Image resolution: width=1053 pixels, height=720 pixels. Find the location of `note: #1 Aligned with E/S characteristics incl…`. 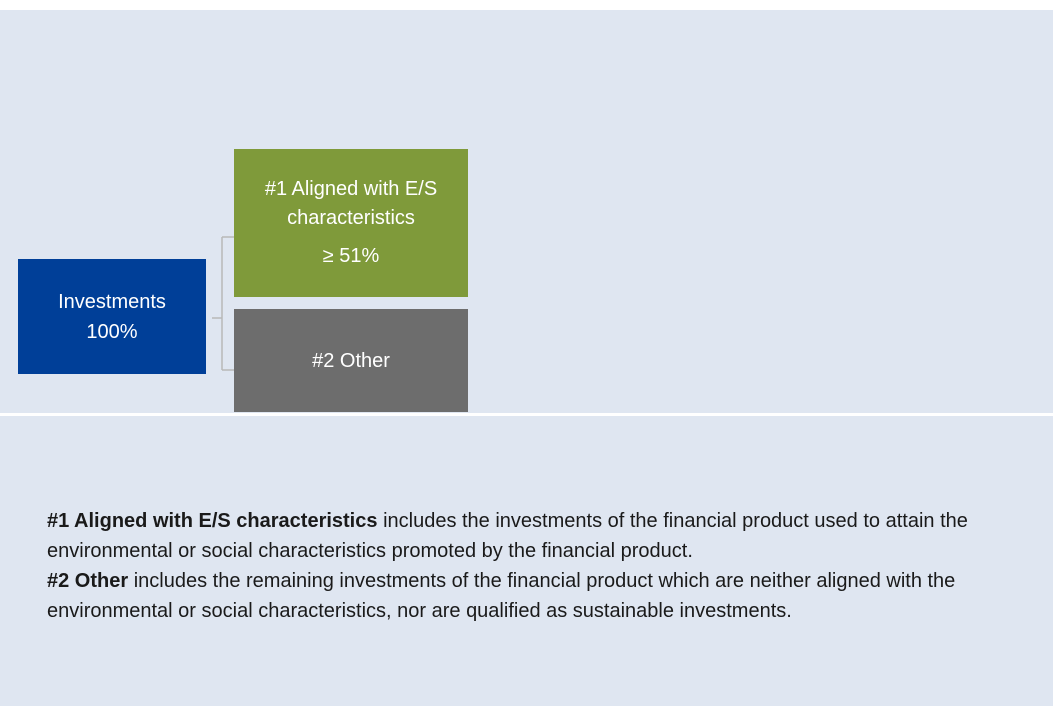

note: #1 Aligned with E/S characteristics incl… is located at coordinates (532, 536).